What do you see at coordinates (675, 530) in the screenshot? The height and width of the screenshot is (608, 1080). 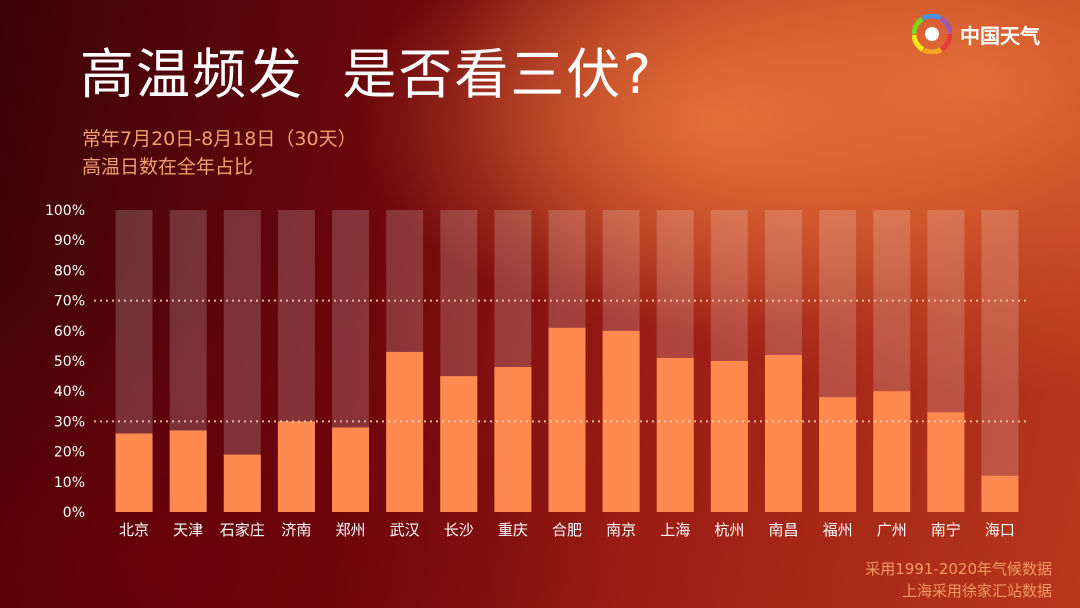 I see `x-tick-label: 上海` at bounding box center [675, 530].